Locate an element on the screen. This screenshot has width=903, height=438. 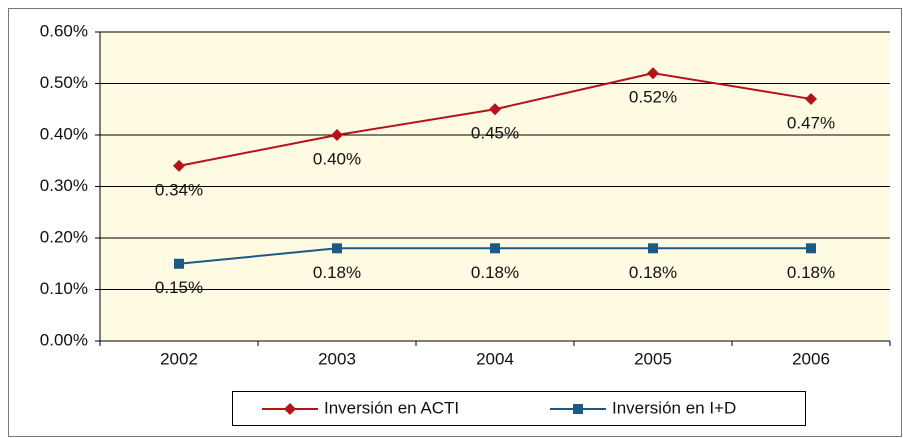
y-tick-label: 0.20% is located at coordinates (64, 236).